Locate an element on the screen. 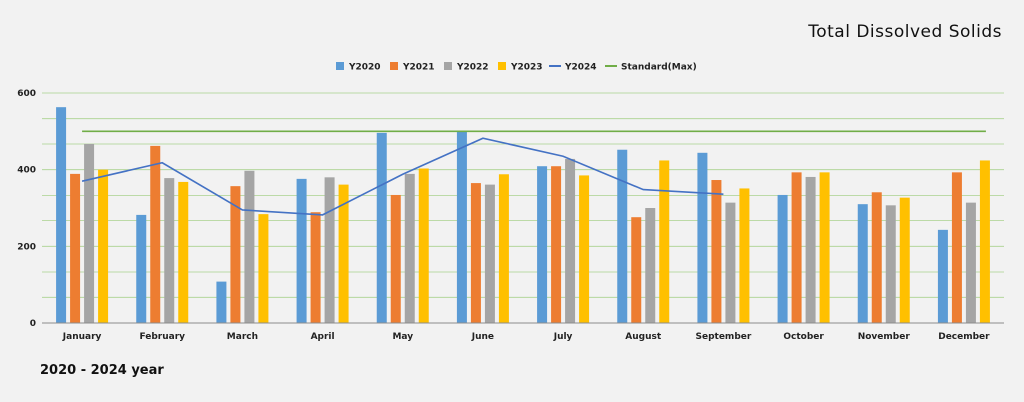  bar-y2021-october is located at coordinates (796, 247).